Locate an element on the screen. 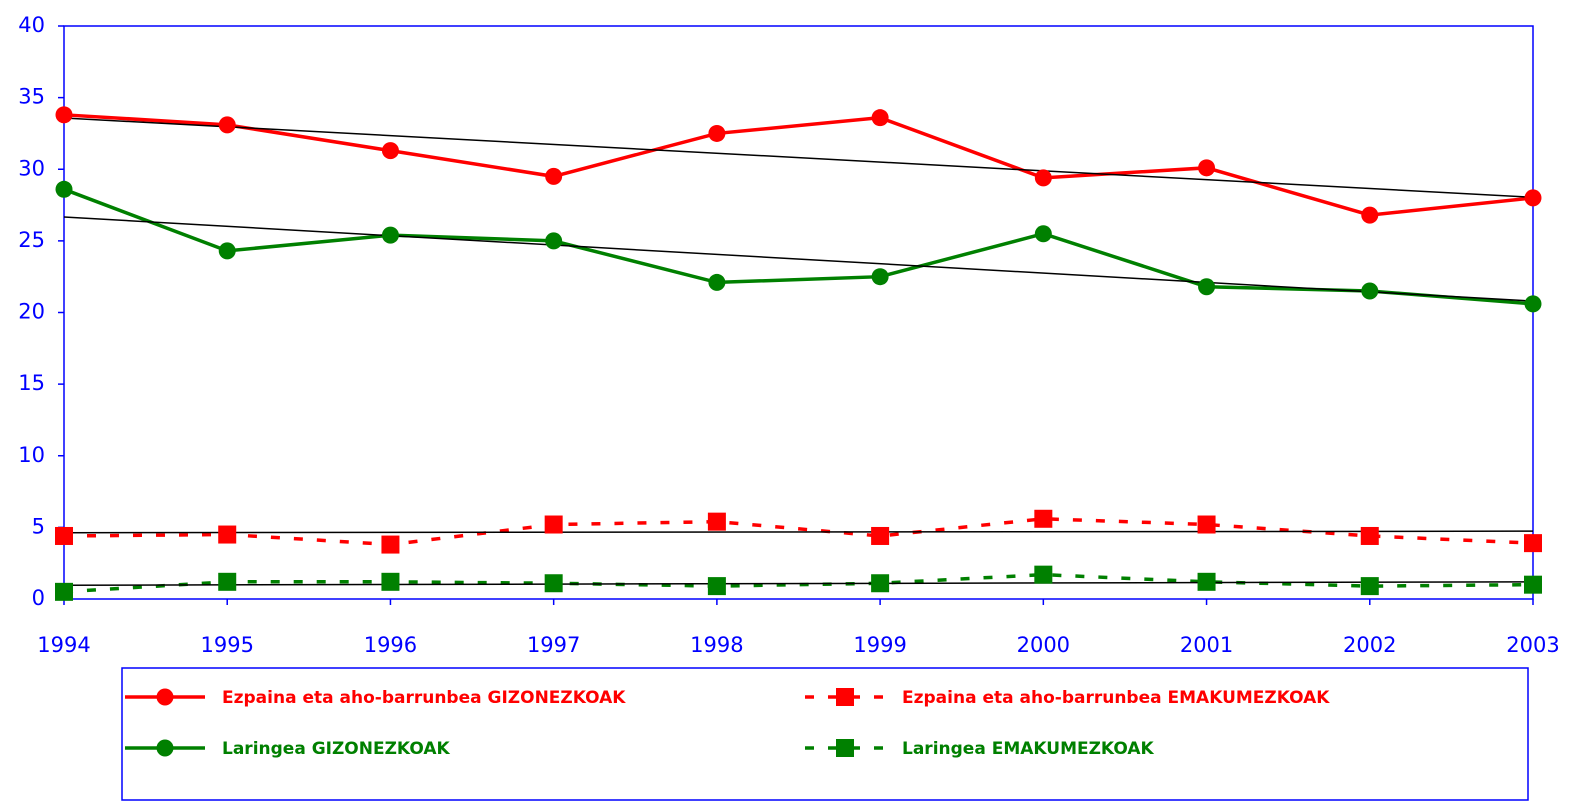 Image resolution: width=1580 pixels, height=812 pixels. legend-label: Ezpaina eta aho-barrunbea EMAKUMEZKOAK is located at coordinates (1116, 698).